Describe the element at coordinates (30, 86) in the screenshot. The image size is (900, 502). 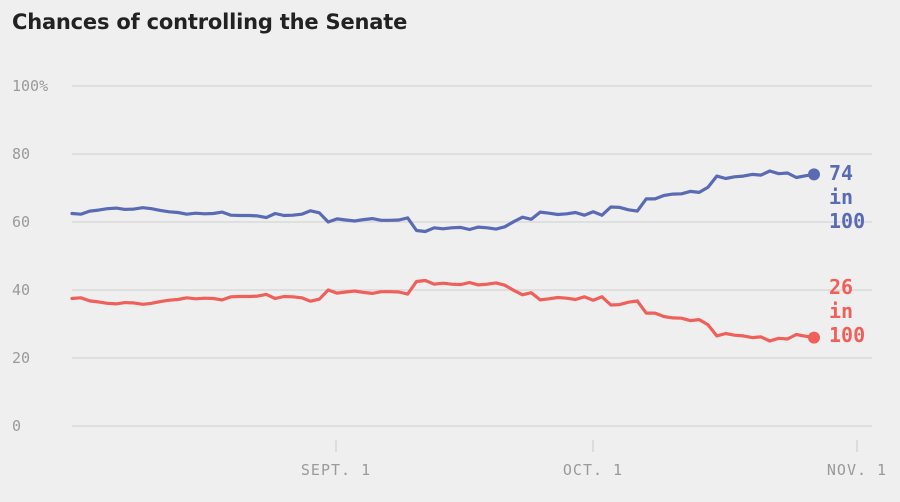
I see `y-tick-label: 100%` at that location.